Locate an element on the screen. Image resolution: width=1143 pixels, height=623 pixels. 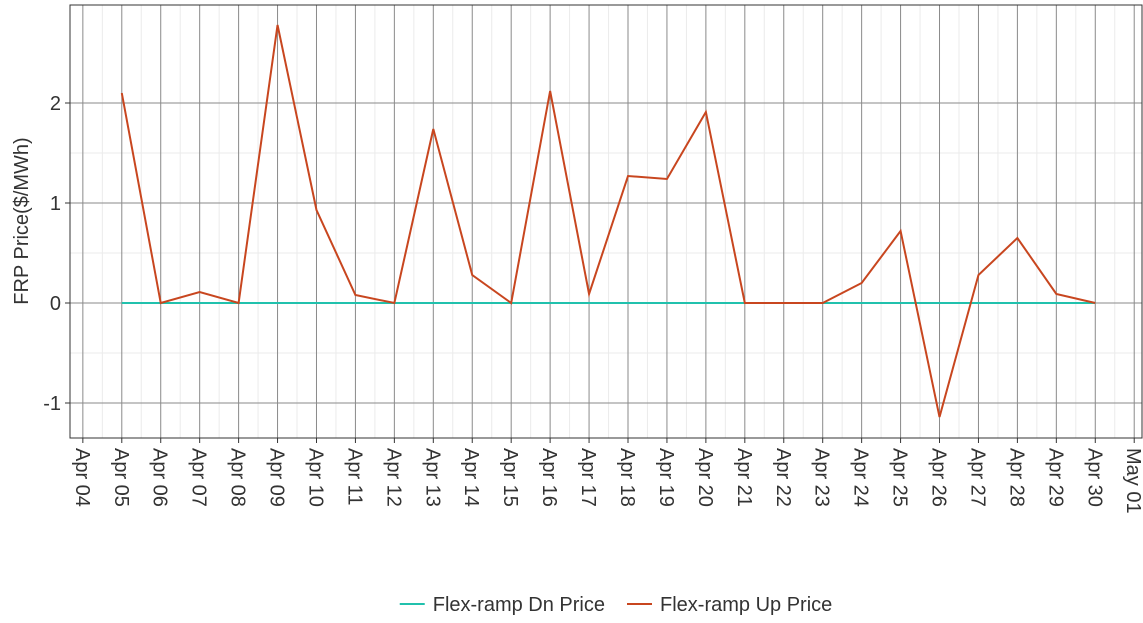
x-tick-label: Apr 18 is located at coordinates (627, 477).